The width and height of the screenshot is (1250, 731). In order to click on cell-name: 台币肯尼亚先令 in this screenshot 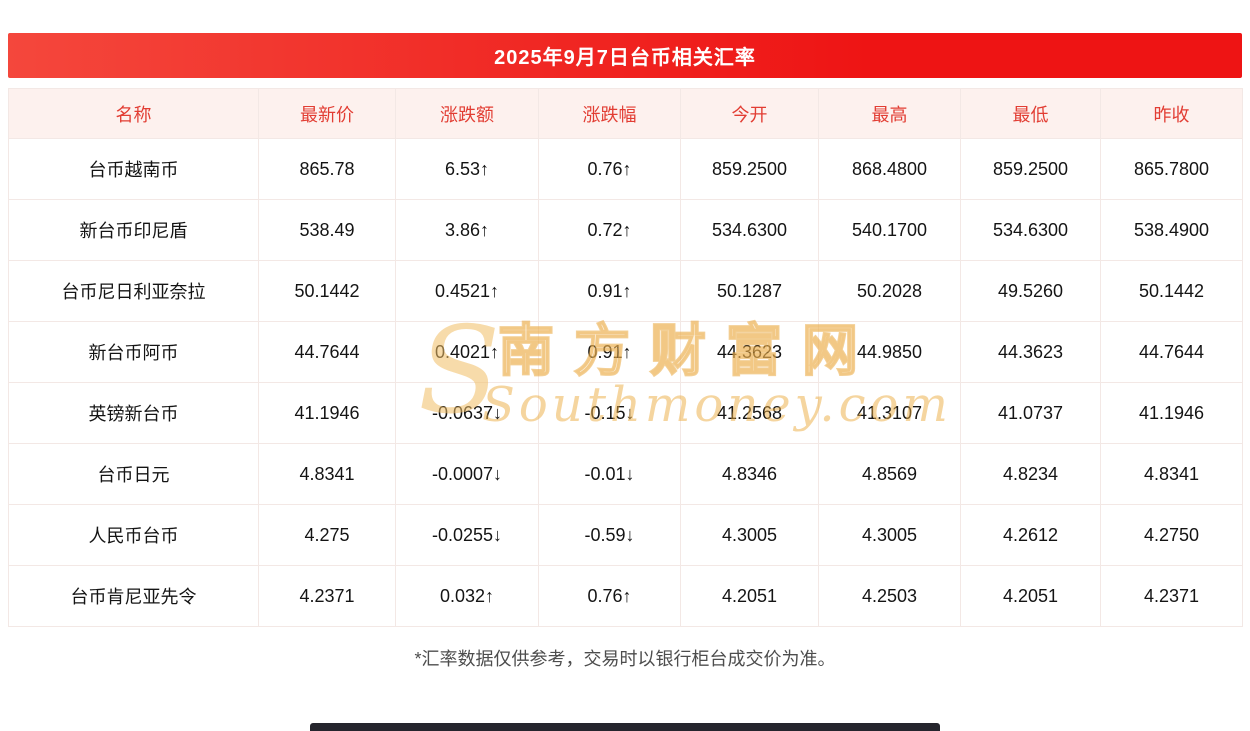, I will do `click(133, 596)`.